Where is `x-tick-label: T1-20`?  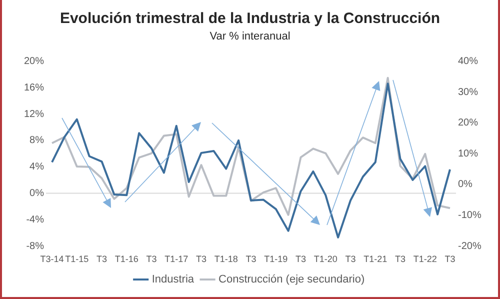 x-tick-label: T1-20 is located at coordinates (326, 259).